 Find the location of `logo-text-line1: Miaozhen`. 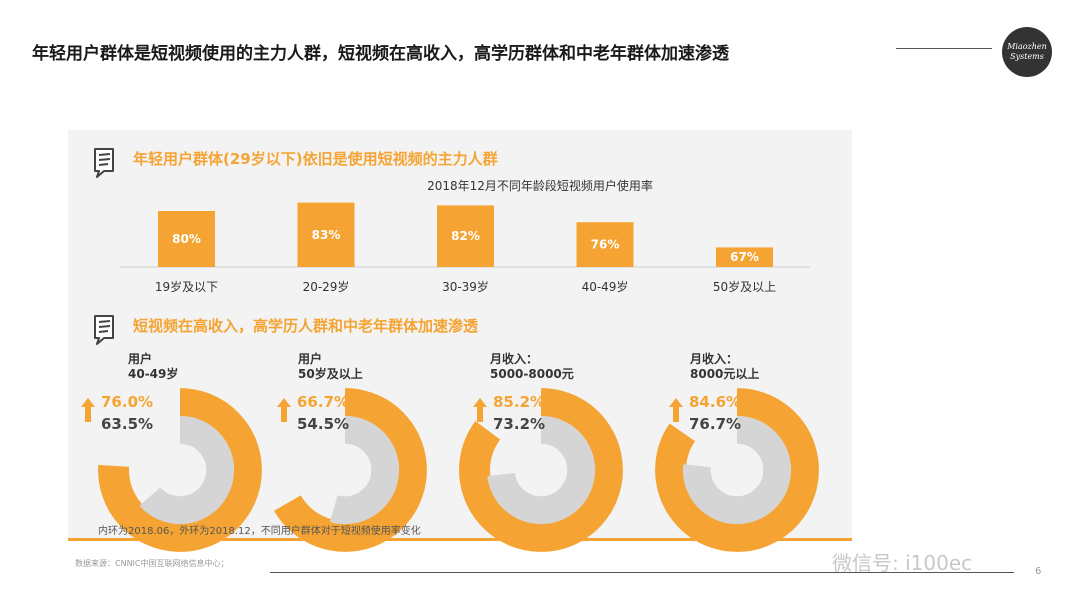

logo-text-line1: Miaozhen is located at coordinates (1027, 46).